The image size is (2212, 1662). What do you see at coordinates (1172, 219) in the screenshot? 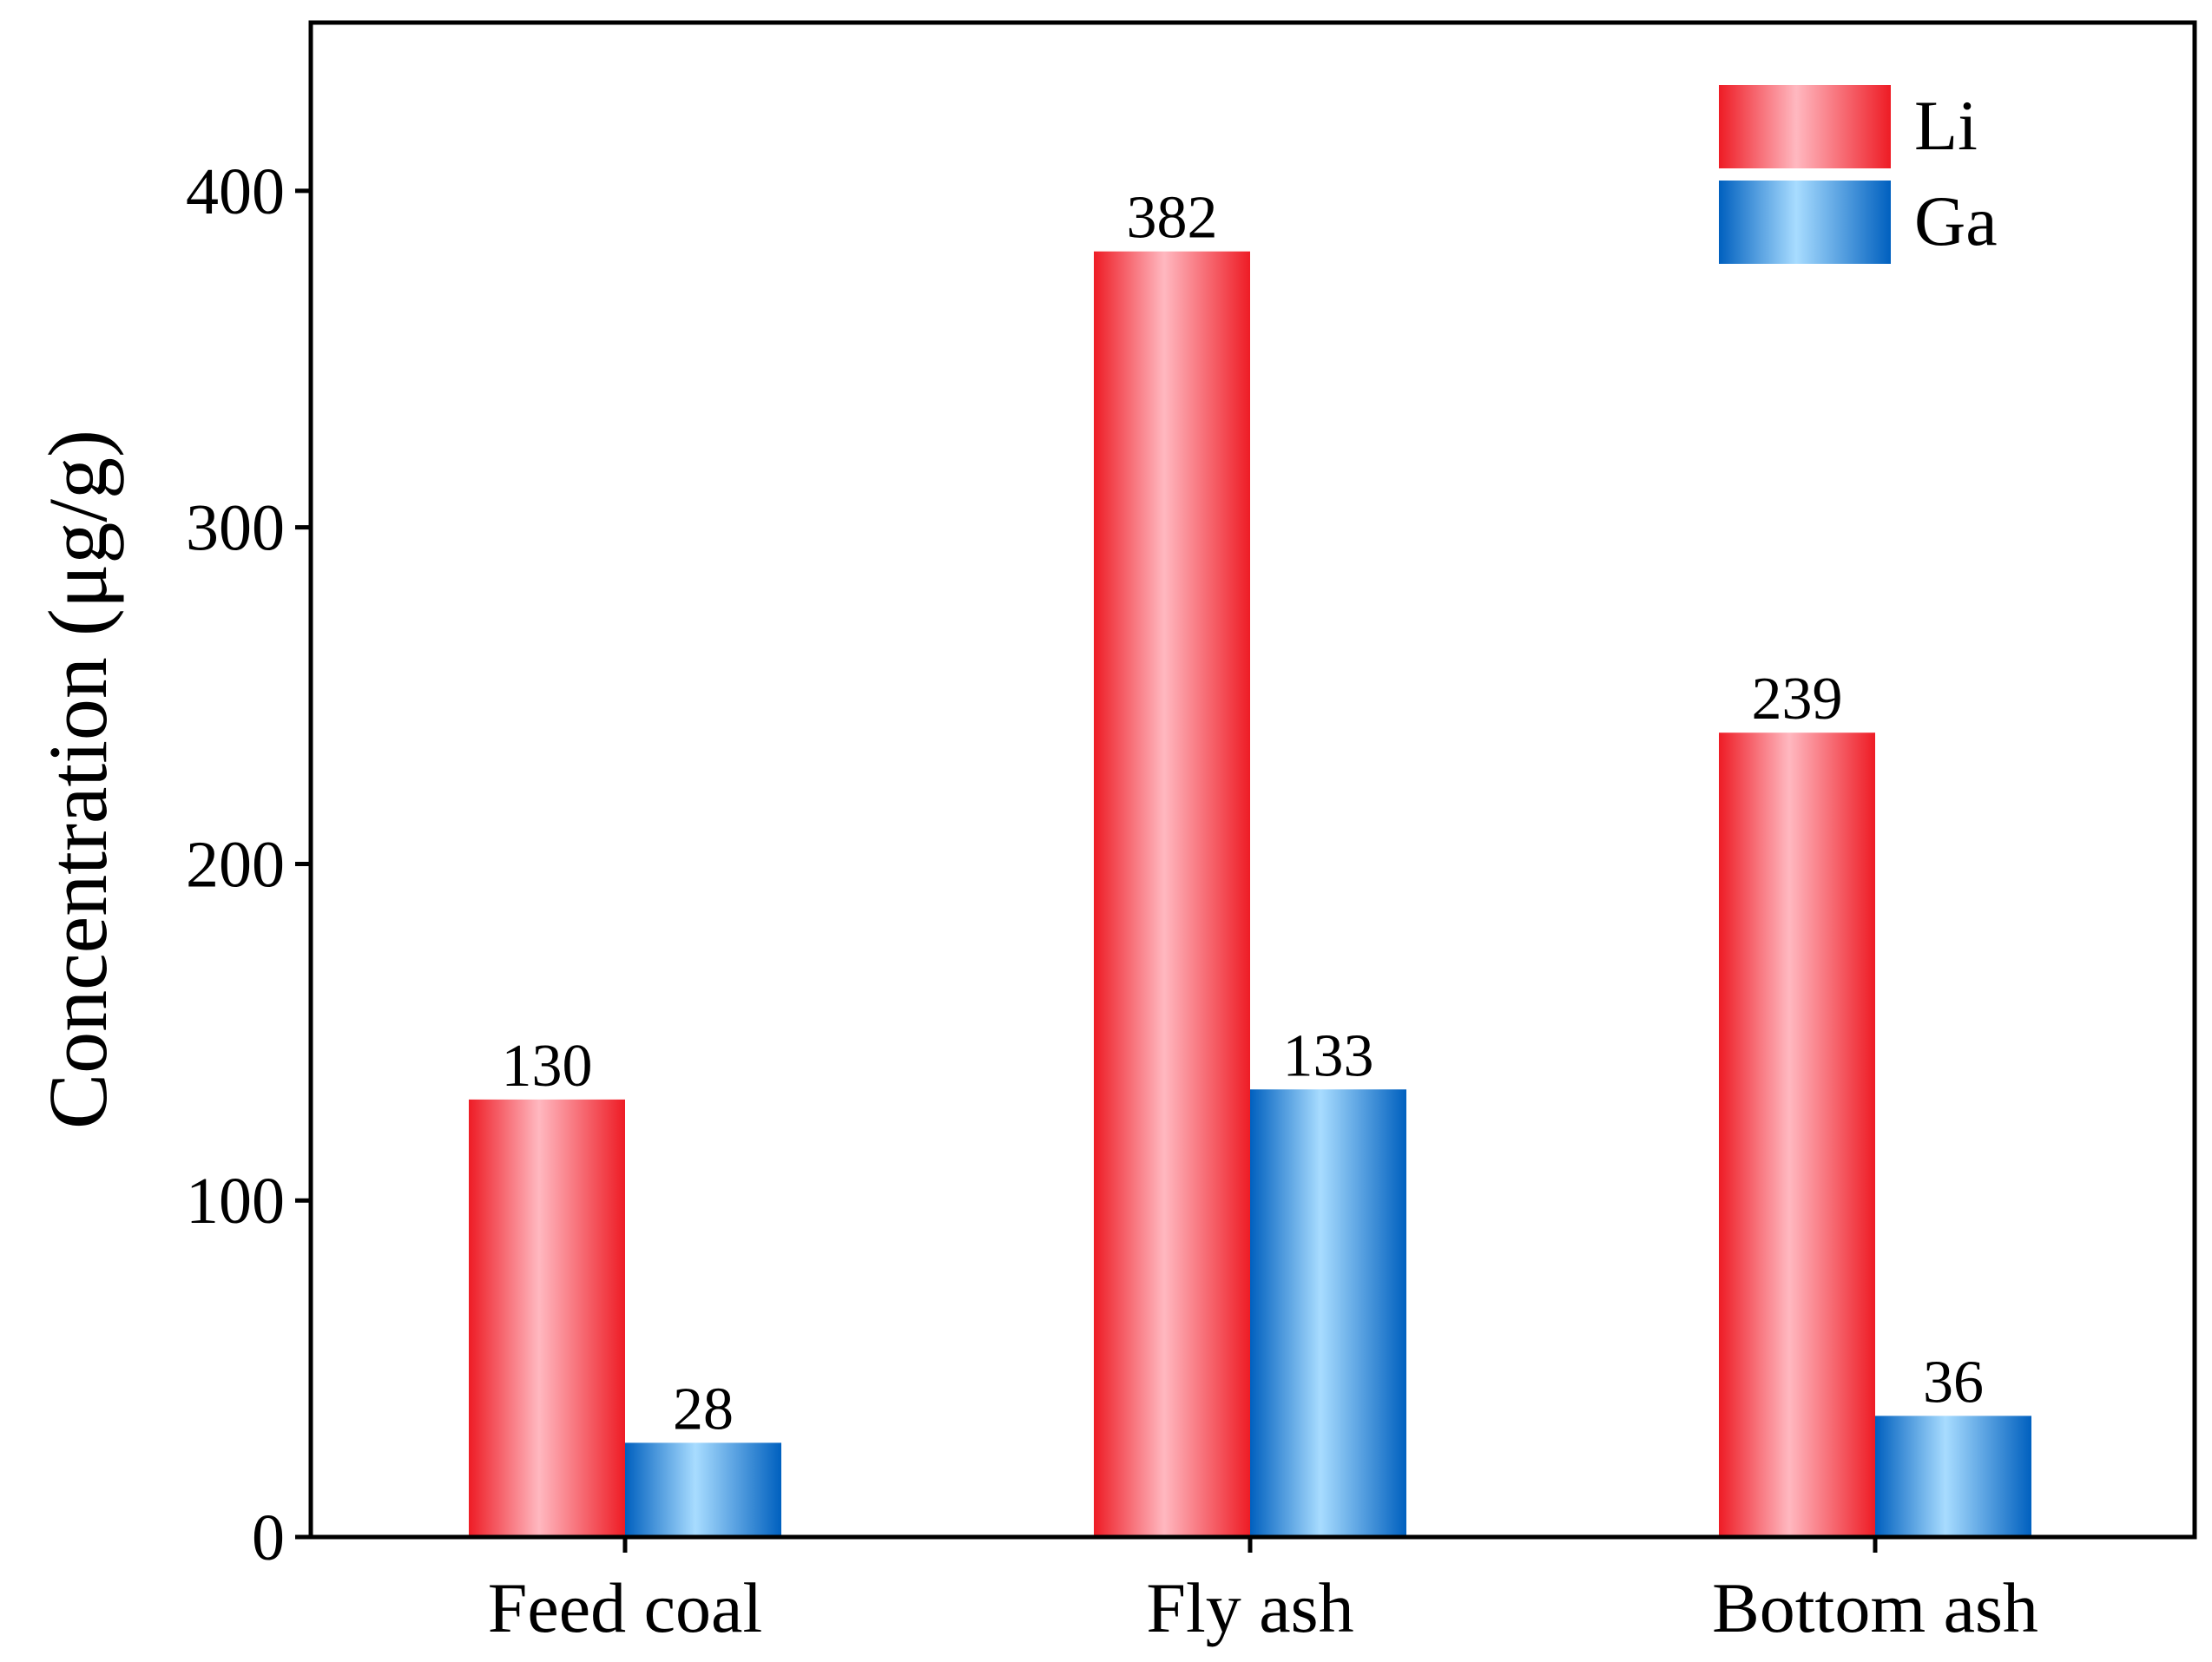
I see `data-label-li-fly-ash: 382` at bounding box center [1172, 219].